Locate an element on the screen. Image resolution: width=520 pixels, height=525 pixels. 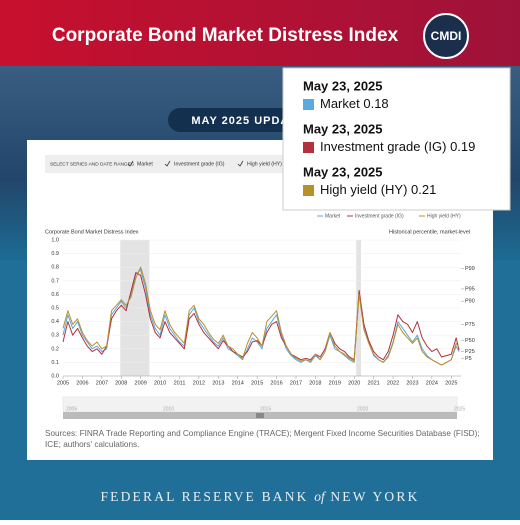
checkbox-label: High yield (HY) is located at coordinates (264, 164).